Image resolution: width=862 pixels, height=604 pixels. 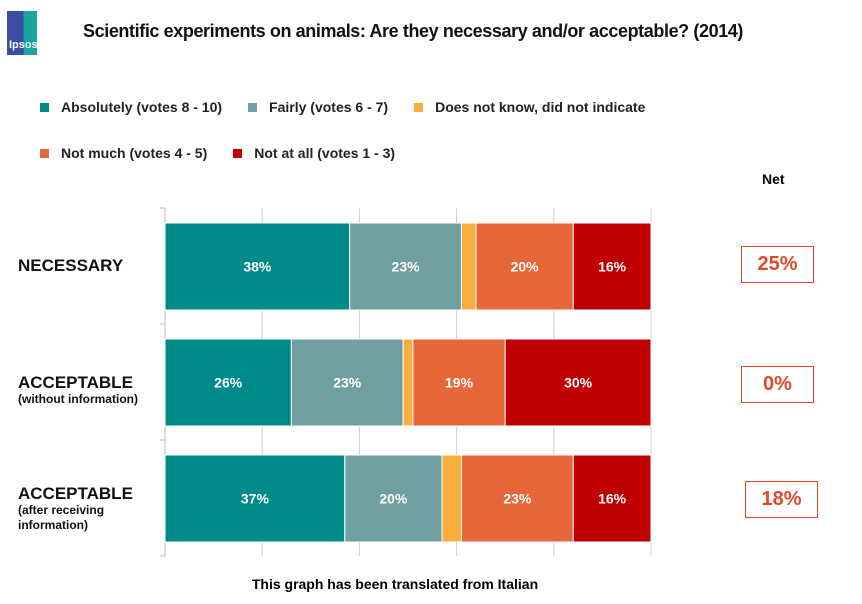 What do you see at coordinates (75, 508) in the screenshot?
I see `row-label-acceptable-after-info: ACCEPTABLE (after receiving information)` at bounding box center [75, 508].